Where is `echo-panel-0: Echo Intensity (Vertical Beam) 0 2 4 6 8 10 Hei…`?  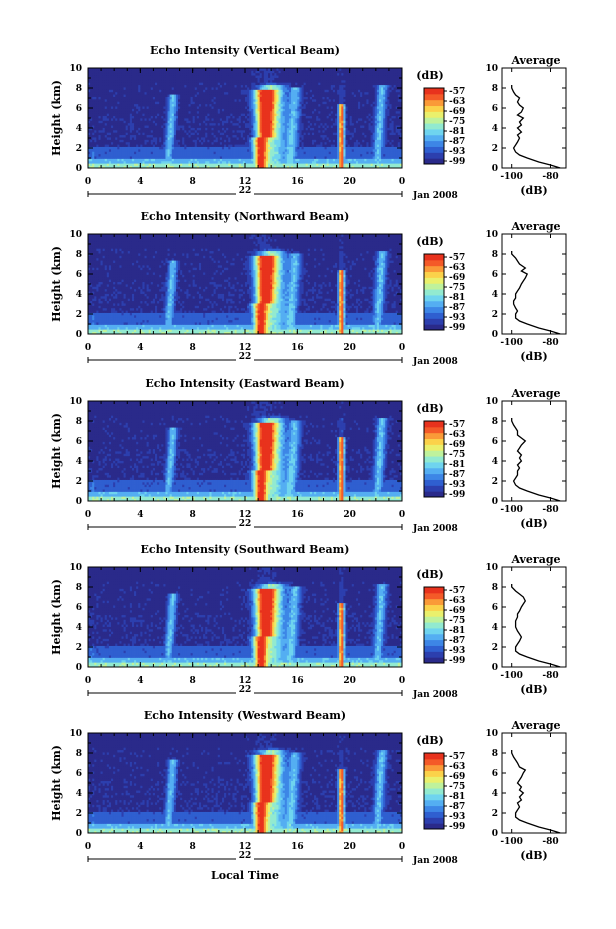
echo-panel-0: Echo Intensity (Vertical Beam) 0 2 4 6 8 10 Hei… is located at coordinates (308, 122).